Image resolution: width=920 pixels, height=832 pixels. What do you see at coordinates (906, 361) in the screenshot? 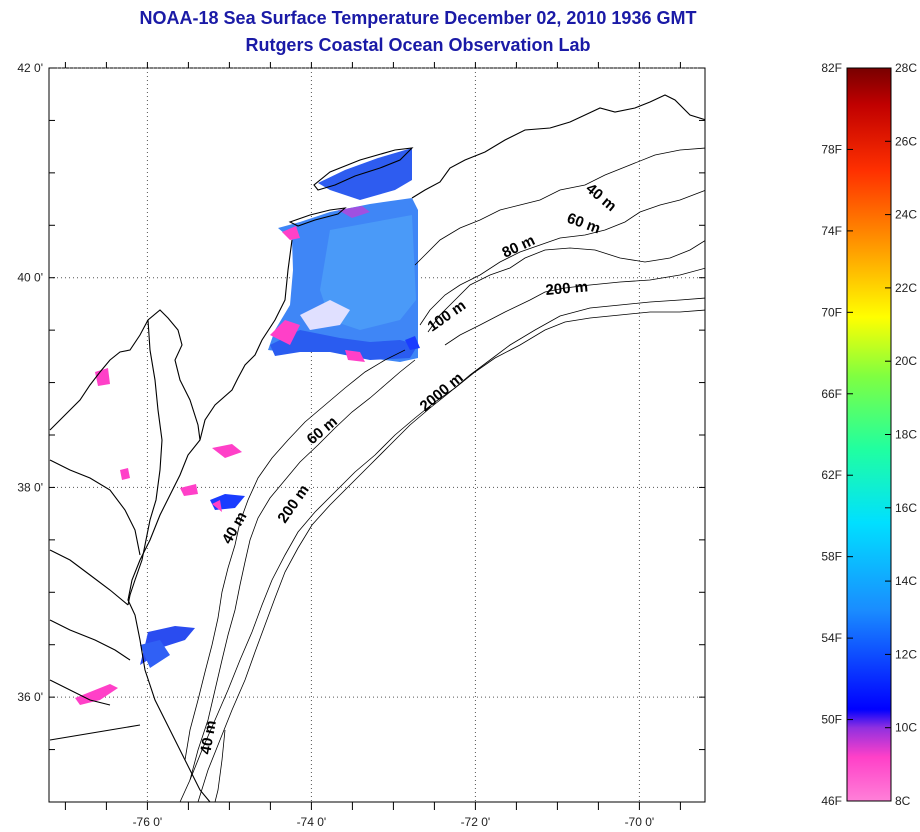
I see `colorbar-c-label: 20C` at bounding box center [906, 361].